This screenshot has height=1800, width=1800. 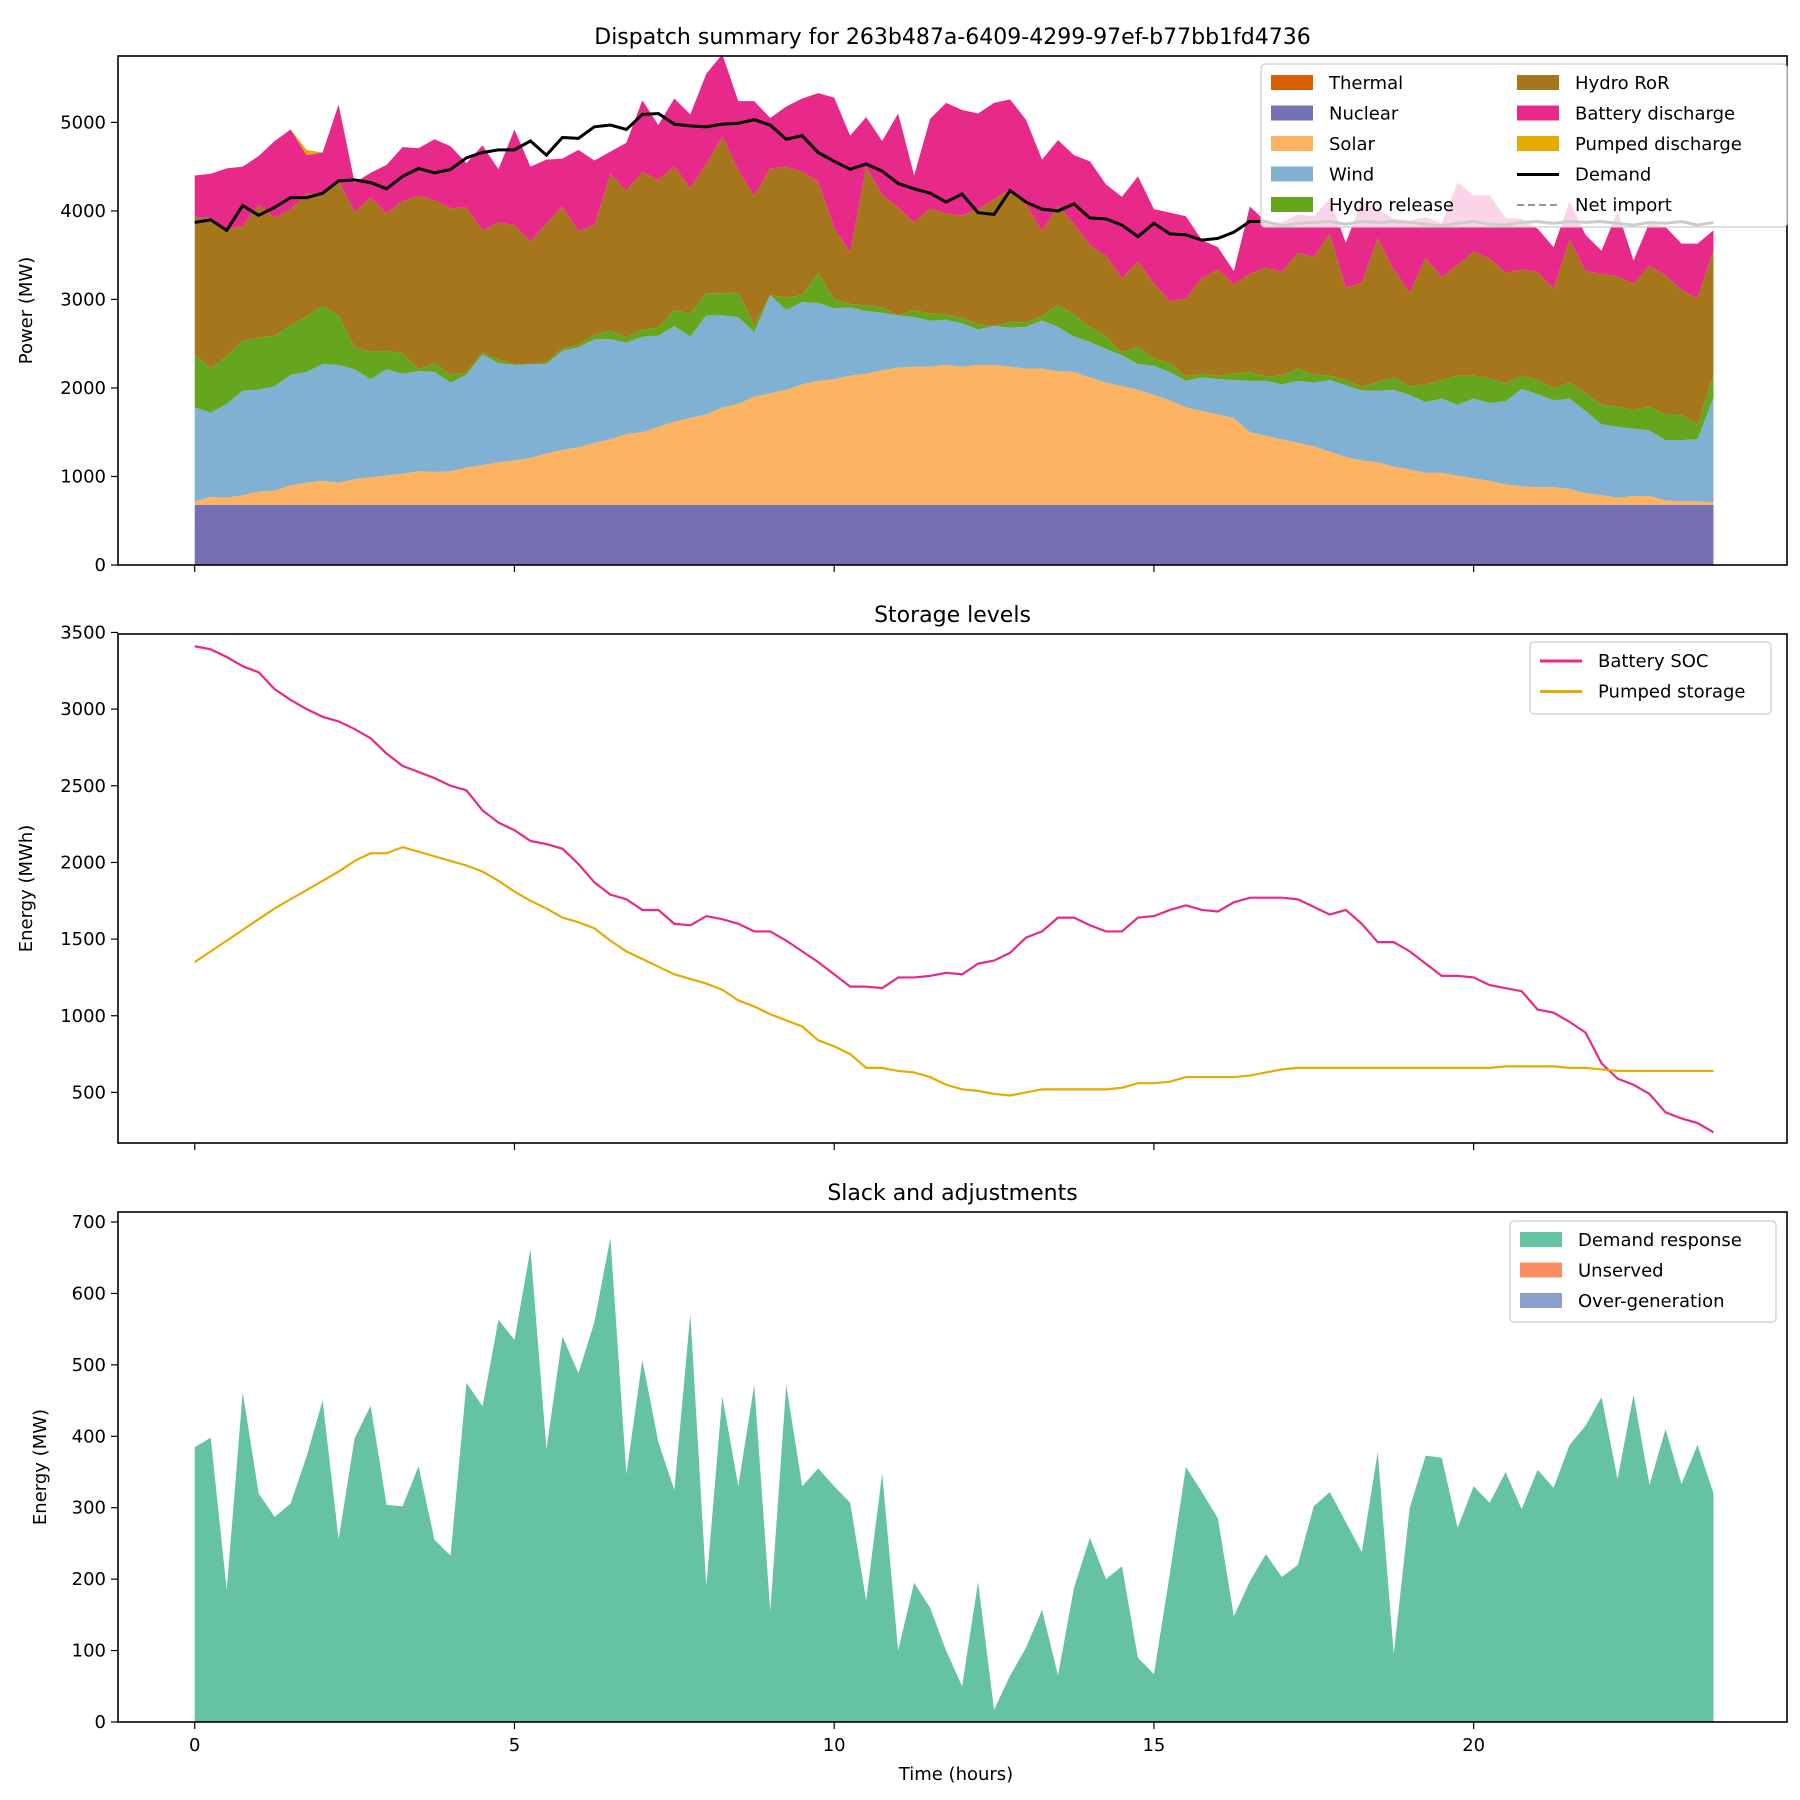 I want to click on legend-label-battery-soc: Battery SOC, so click(x=1653, y=661).